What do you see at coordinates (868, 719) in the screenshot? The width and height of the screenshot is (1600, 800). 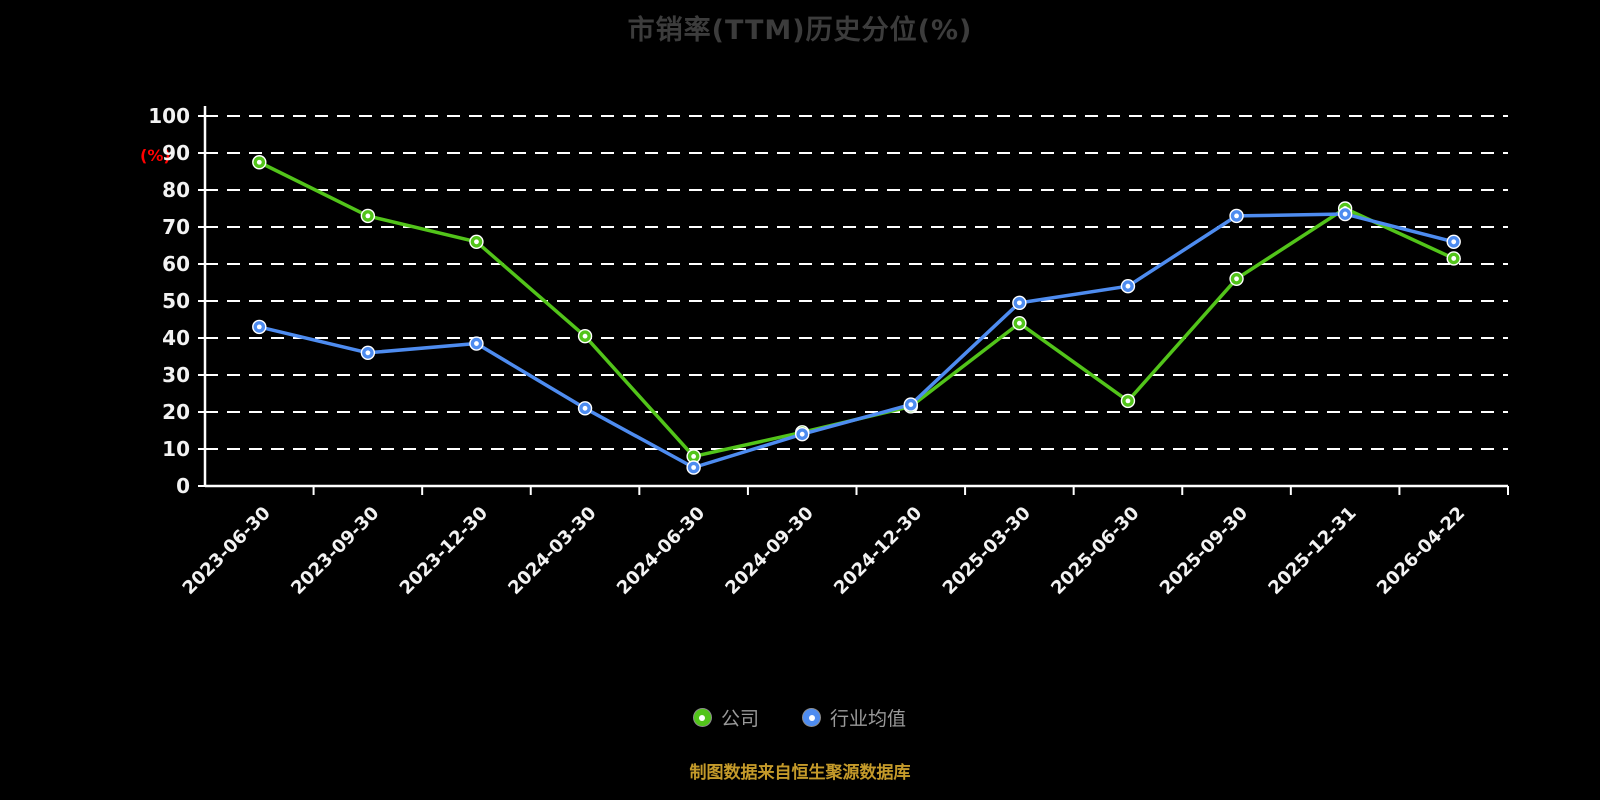 I see `legend-label-industry-average: 行业均值` at bounding box center [868, 719].